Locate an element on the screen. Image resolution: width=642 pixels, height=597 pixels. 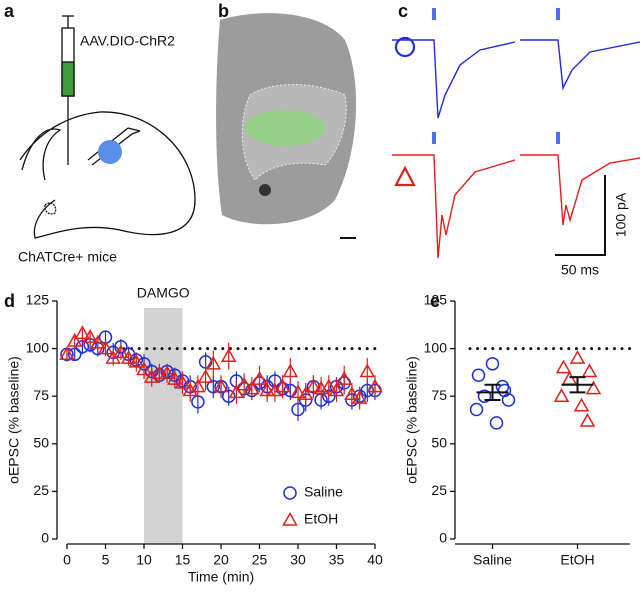
x-axis-label: Time (min) is located at coordinates (221, 577).